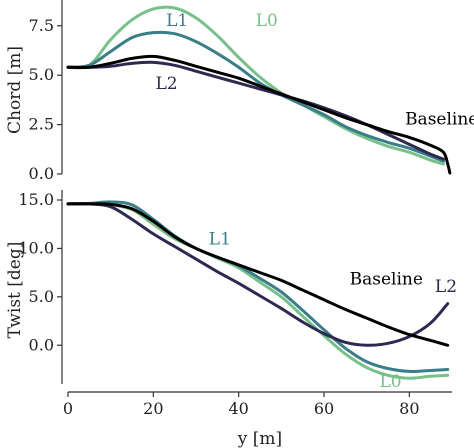 The height and width of the screenshot is (448, 474). I want to click on twist-y-tick-label: 5.0, so click(41, 296).